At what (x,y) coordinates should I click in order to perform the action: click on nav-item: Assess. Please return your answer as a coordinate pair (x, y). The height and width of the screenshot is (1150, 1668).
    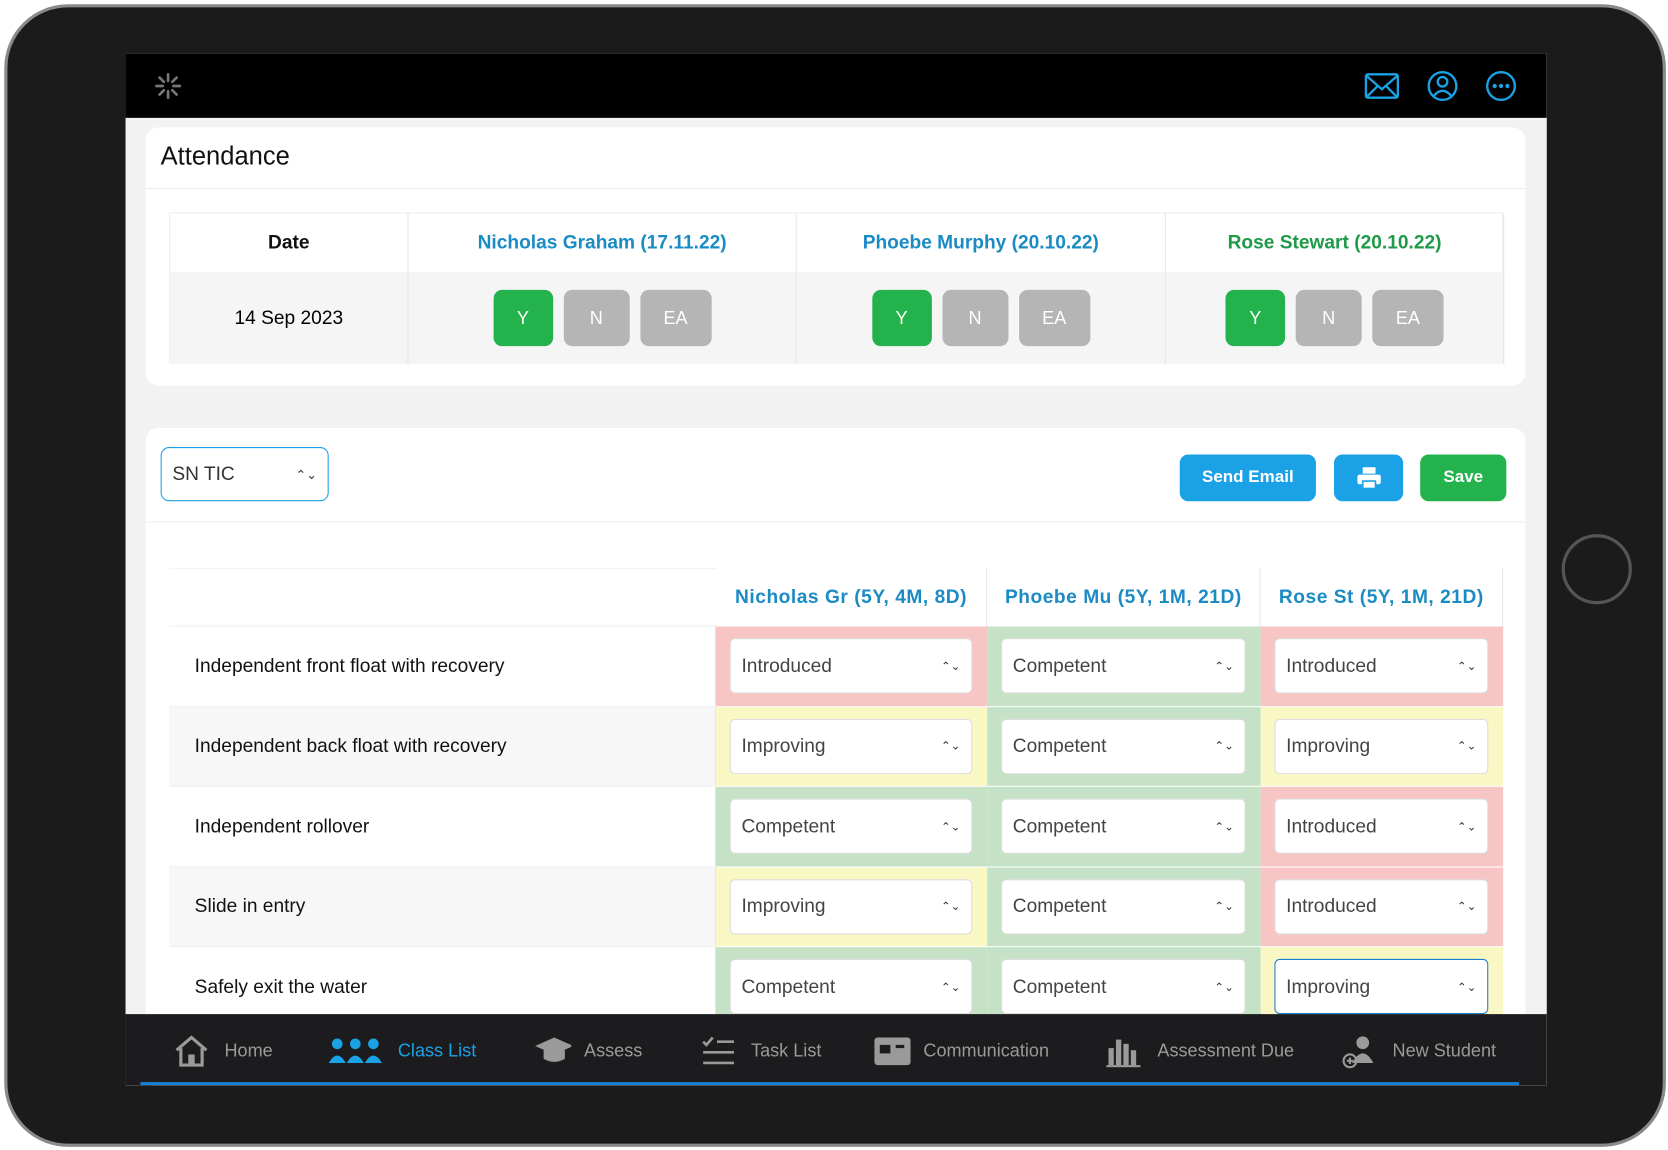
    Looking at the image, I should click on (587, 1051).